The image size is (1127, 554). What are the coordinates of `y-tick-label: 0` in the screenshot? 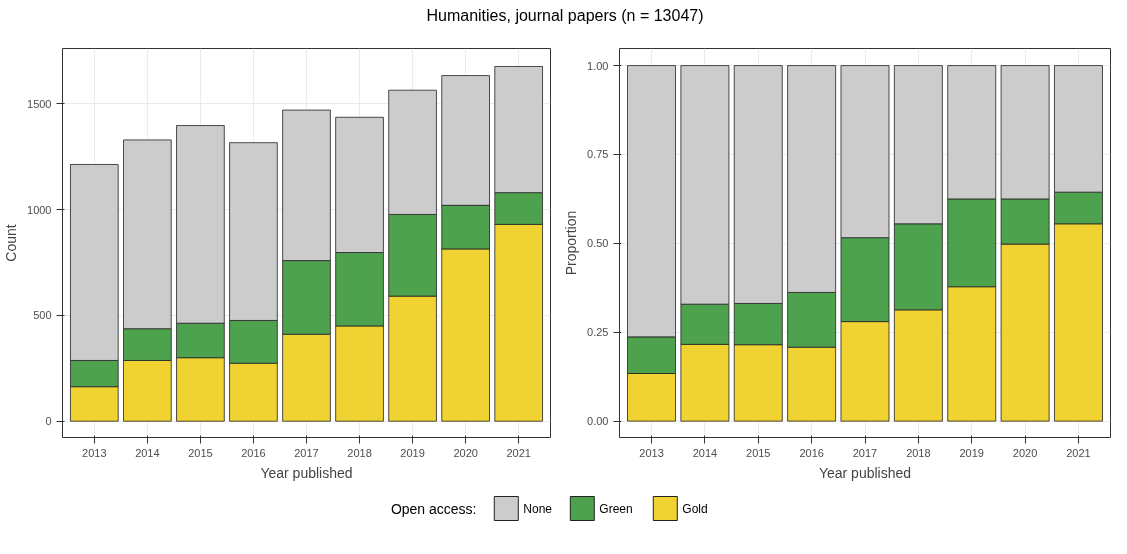 It's located at (48, 421).